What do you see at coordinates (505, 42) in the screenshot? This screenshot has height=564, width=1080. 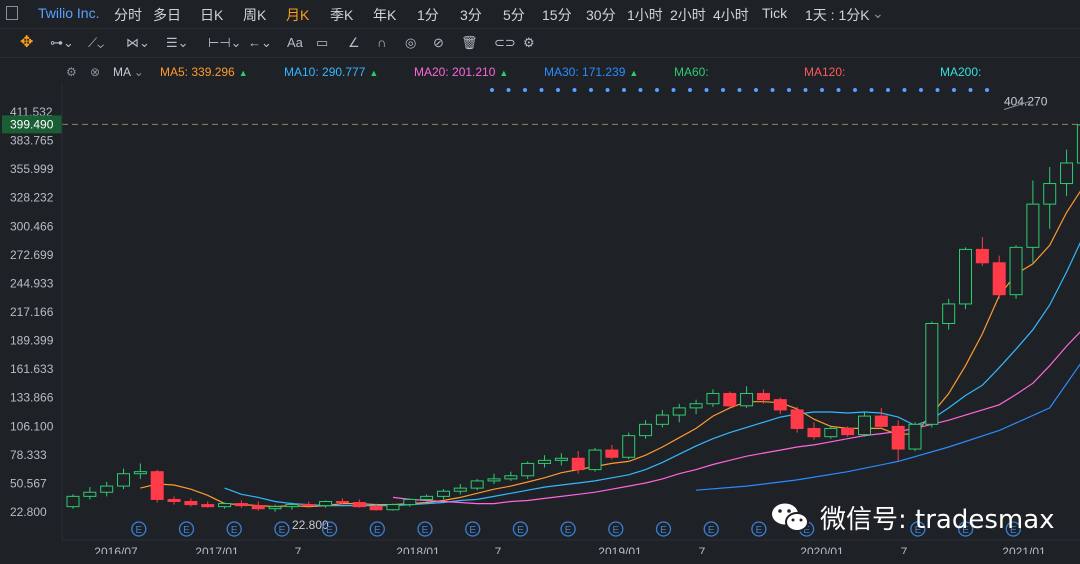 I see `link-icon: ⊂⊃` at bounding box center [505, 42].